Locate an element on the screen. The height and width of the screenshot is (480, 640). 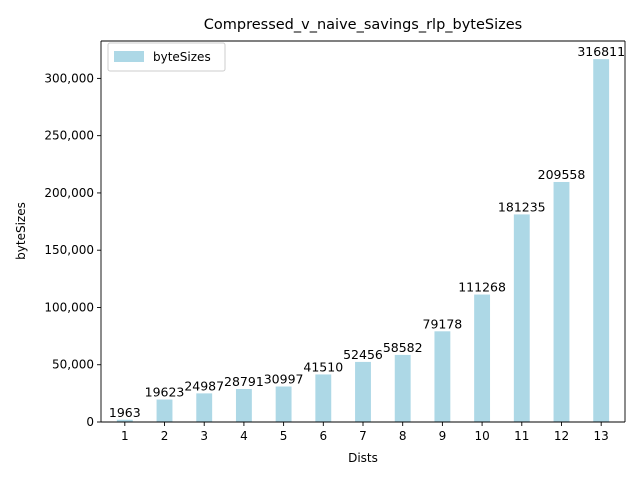
legend-entry: byteSizes is located at coordinates (182, 57).